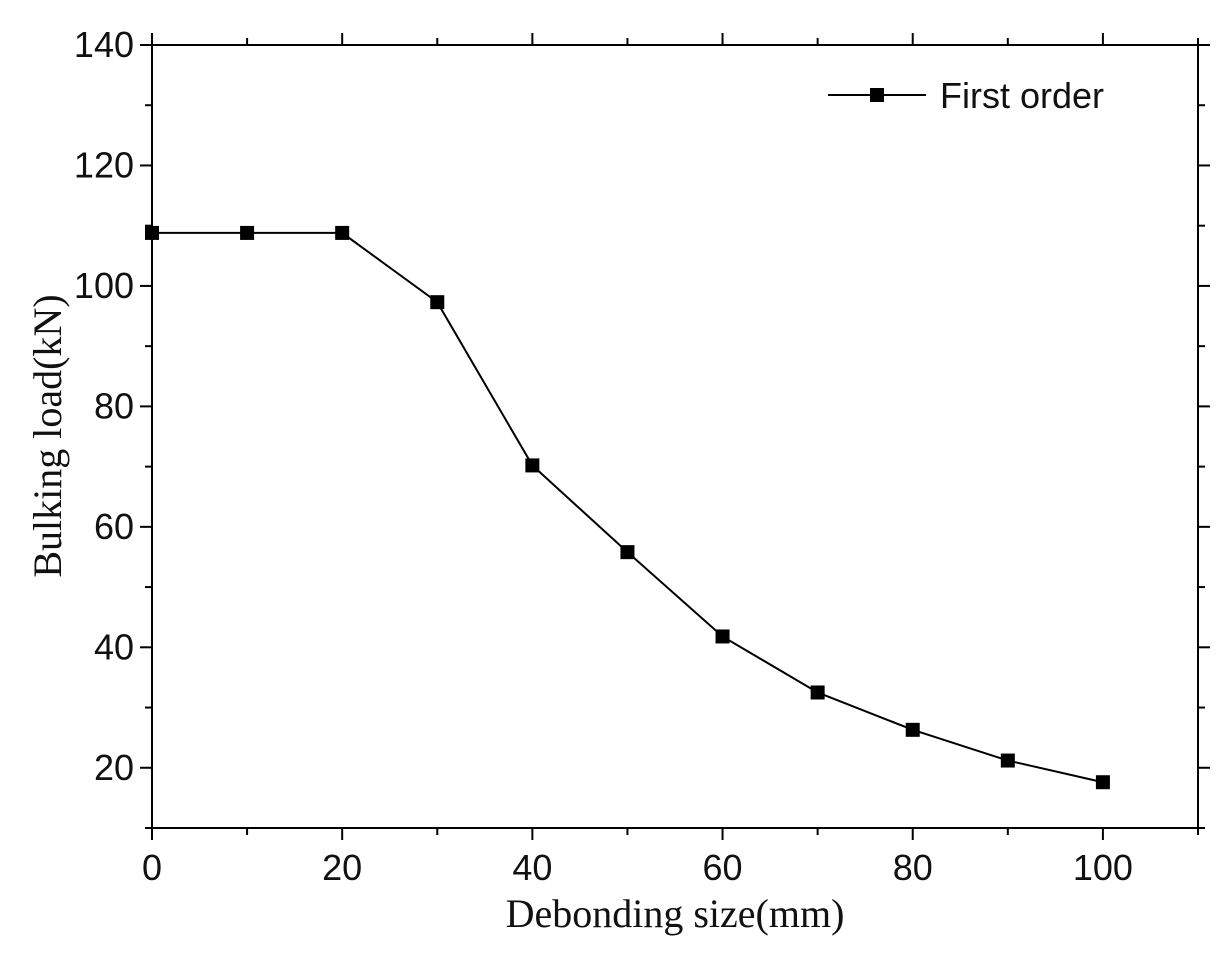 The height and width of the screenshot is (966, 1220). I want to click on y-tick-label: 20, so click(114, 767).